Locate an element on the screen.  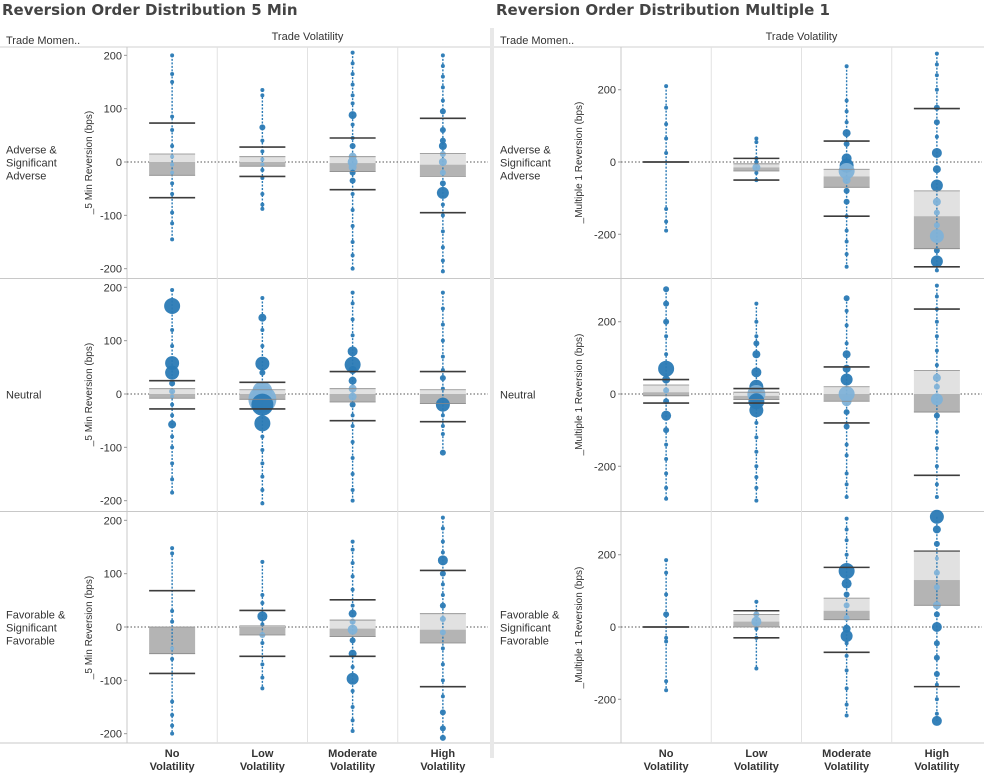
column-label: Moderate is located at coordinates (352, 754).